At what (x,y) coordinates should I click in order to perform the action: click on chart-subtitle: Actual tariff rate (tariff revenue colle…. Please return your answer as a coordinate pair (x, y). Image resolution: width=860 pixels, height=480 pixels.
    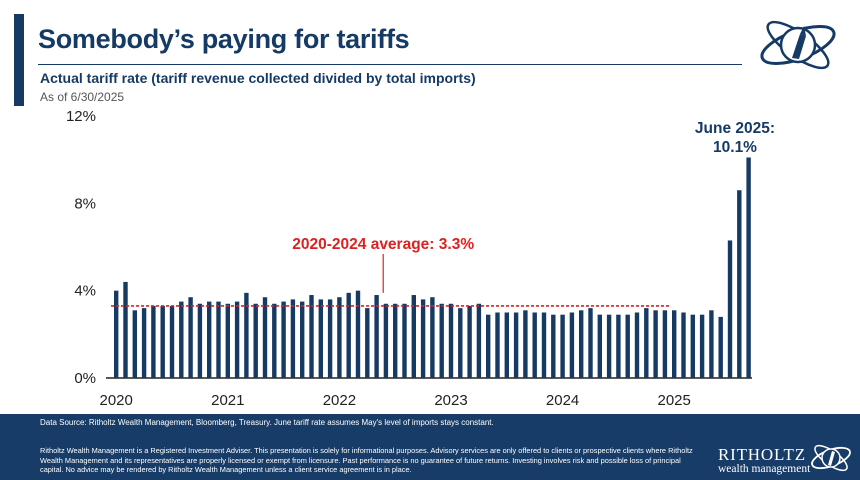
    Looking at the image, I should click on (258, 78).